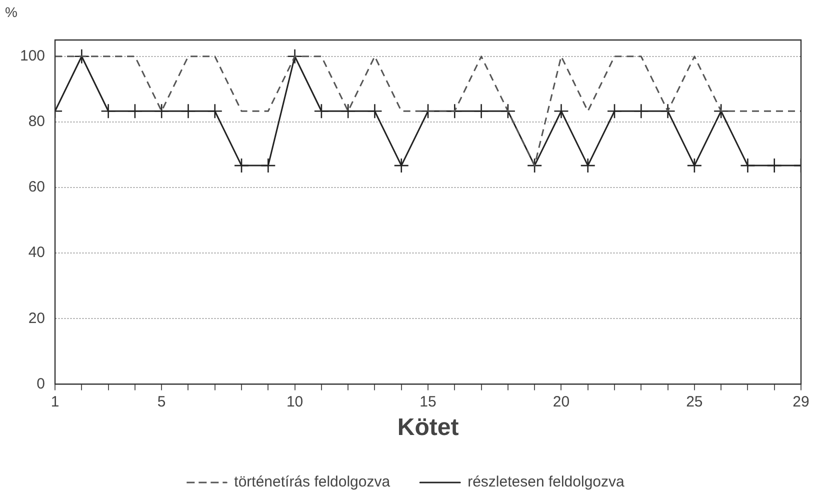  What do you see at coordinates (428, 428) in the screenshot?
I see `x-axis-title: Kötet` at bounding box center [428, 428].